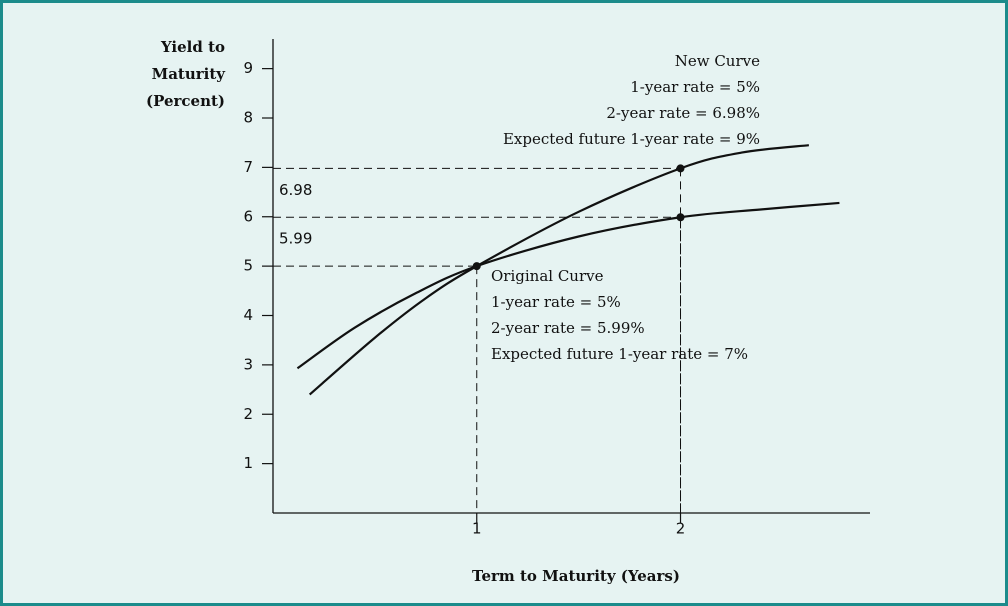 The width and height of the screenshot is (1008, 606). I want to click on y-tick-label: 6, so click(248, 216).